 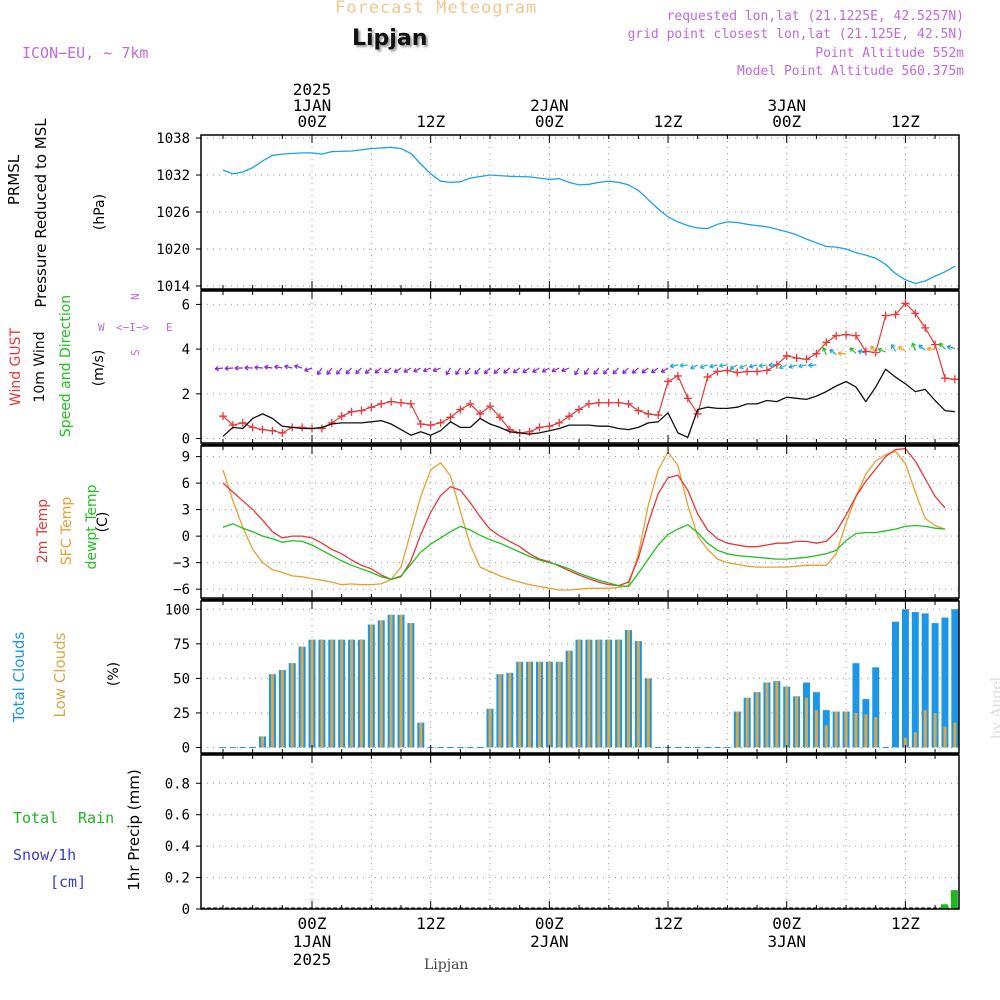 What do you see at coordinates (186, 458) in the screenshot?
I see `y-tick-label-temperature: 9` at bounding box center [186, 458].